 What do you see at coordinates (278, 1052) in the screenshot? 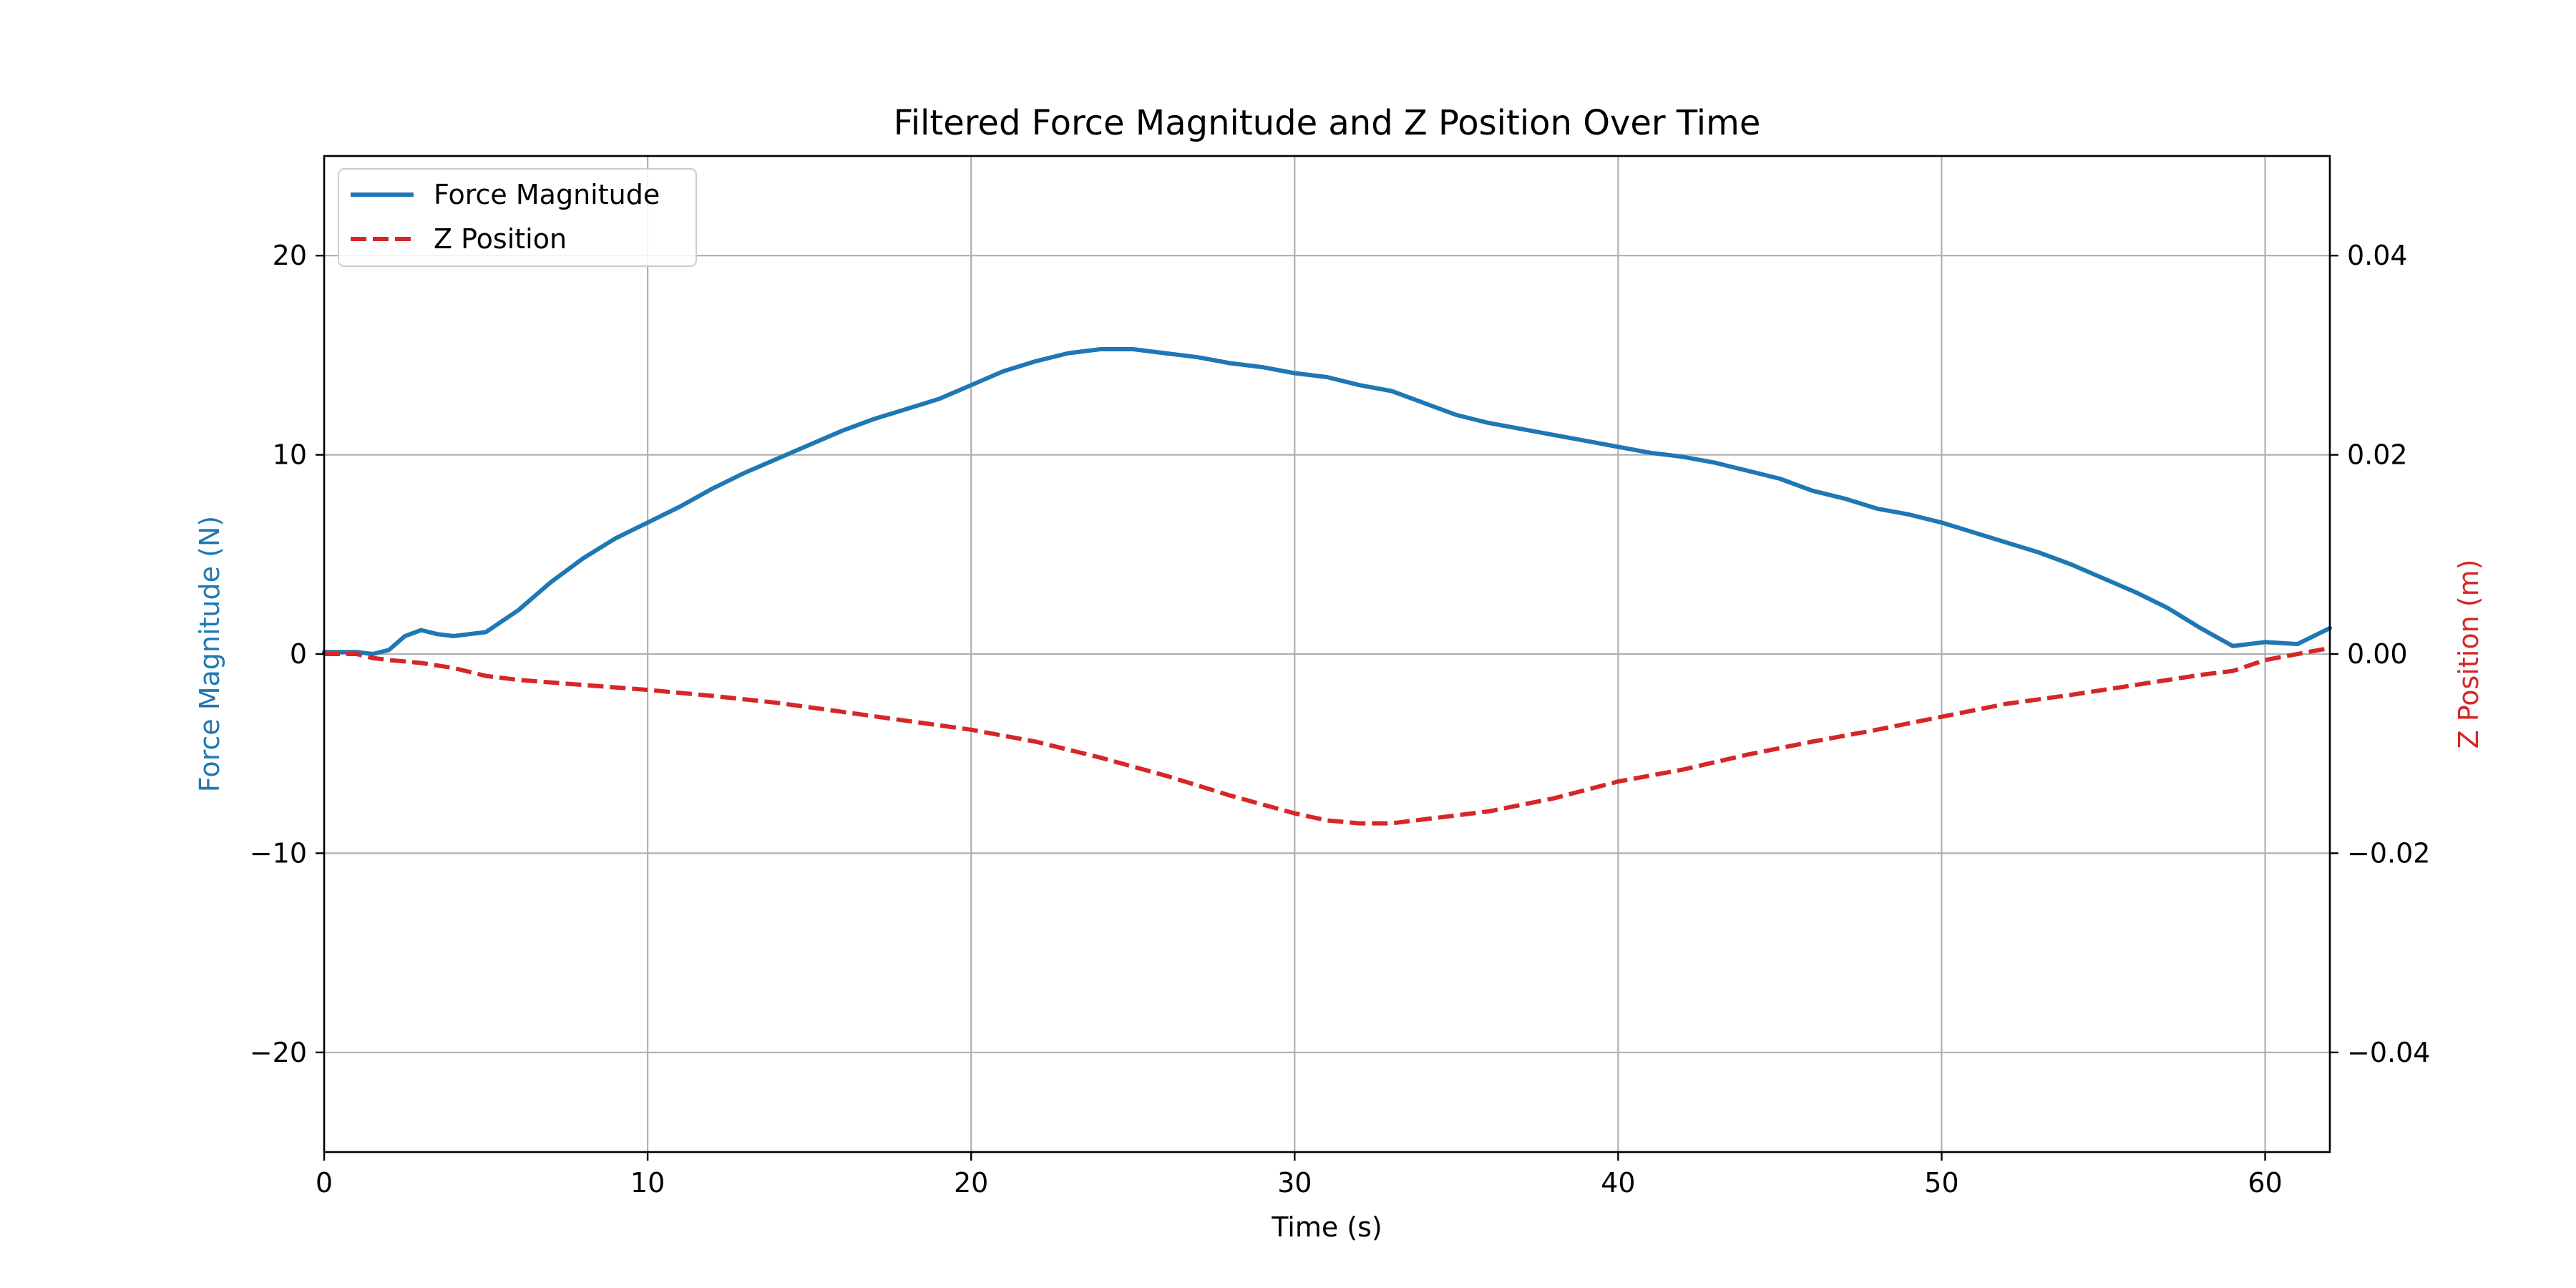
I see `y-left-tick-label: −20` at bounding box center [278, 1052].